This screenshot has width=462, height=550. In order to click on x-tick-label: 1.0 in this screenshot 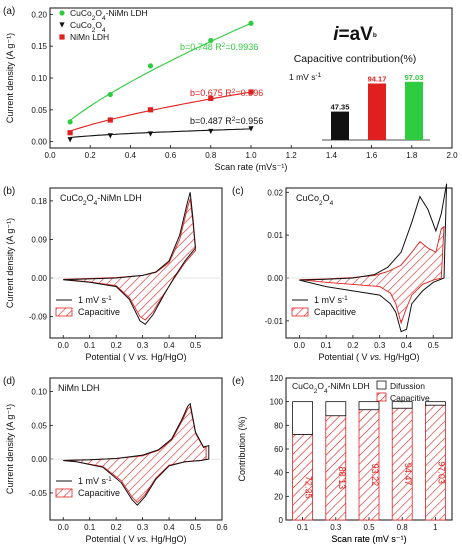, I will do `click(251, 155)`.